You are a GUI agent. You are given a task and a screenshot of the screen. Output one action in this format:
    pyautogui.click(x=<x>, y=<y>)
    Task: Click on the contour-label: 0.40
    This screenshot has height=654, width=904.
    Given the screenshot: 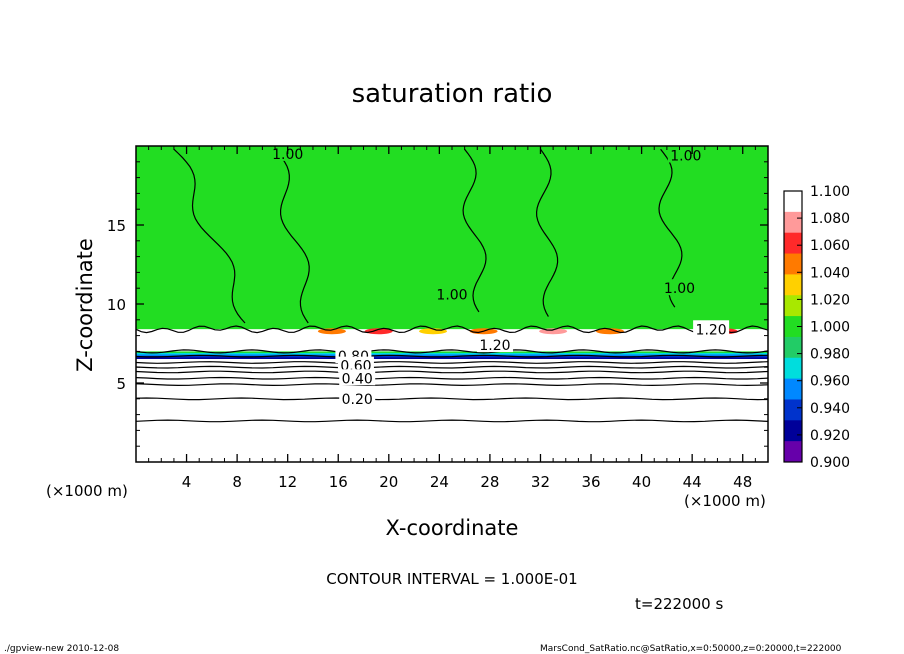 What is the action you would take?
    pyautogui.click(x=357, y=379)
    